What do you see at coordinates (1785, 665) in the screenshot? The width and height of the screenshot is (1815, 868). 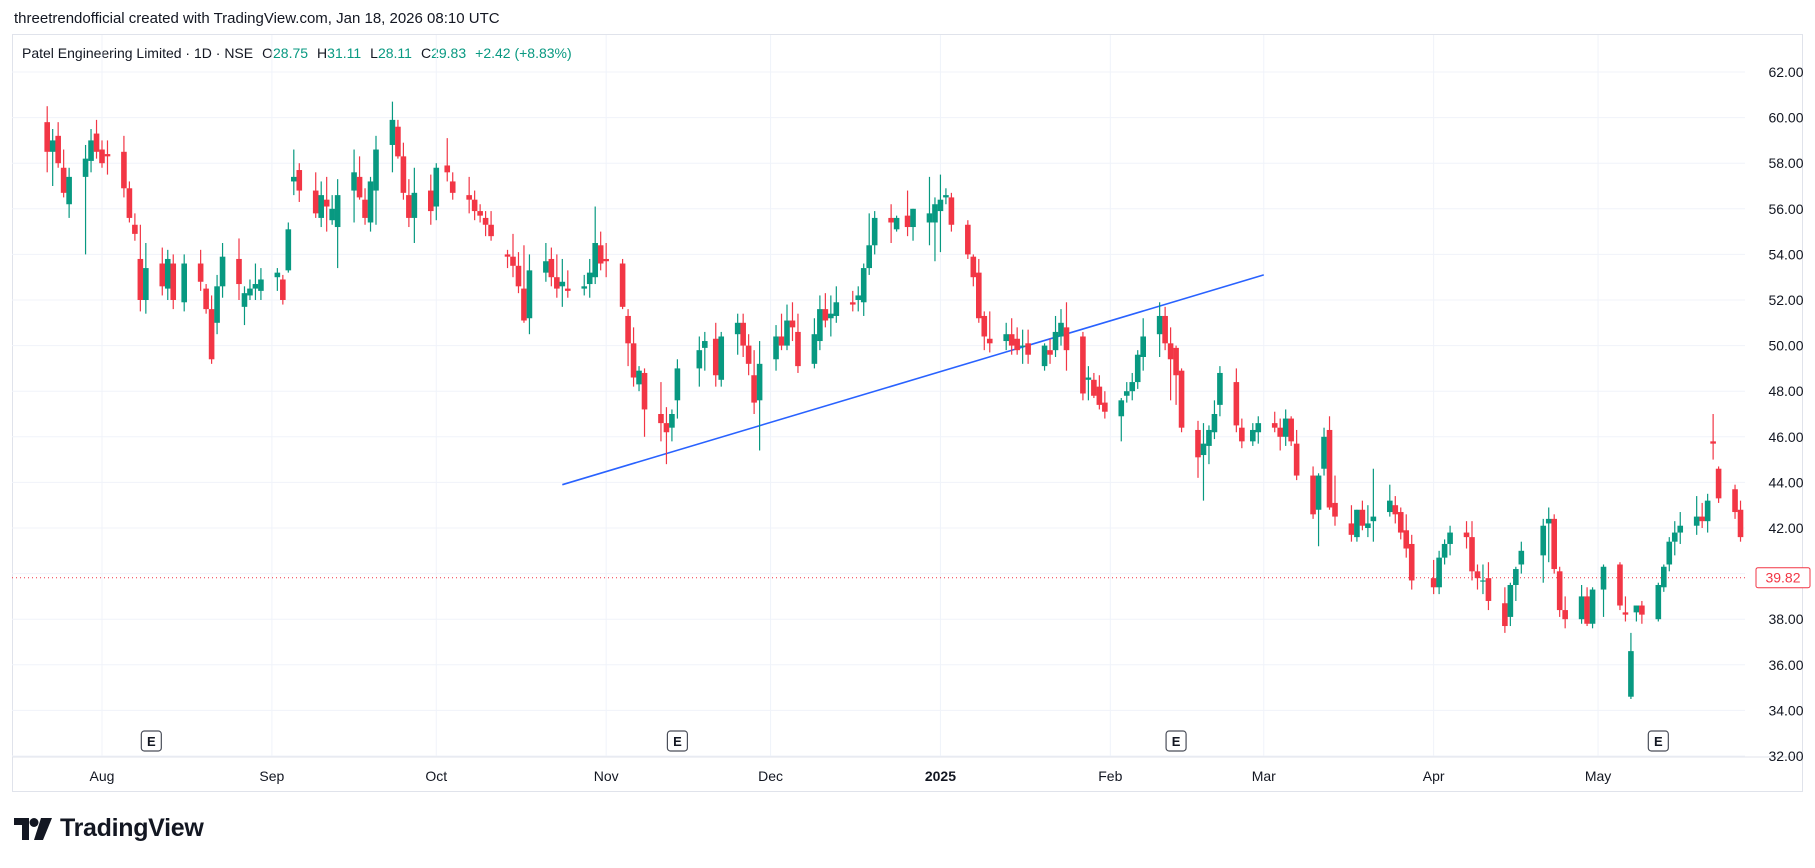 I see `price-tick-label: 36.00` at bounding box center [1785, 665].